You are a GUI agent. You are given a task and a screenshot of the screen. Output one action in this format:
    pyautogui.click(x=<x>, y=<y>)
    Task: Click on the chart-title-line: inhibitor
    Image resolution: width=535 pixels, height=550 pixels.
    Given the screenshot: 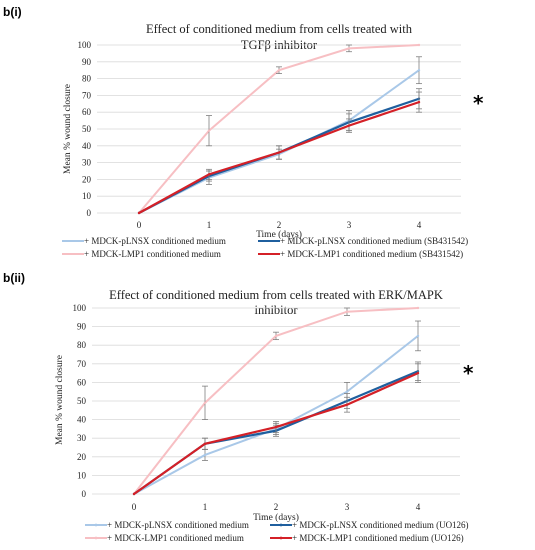 What is the action you would take?
    pyautogui.click(x=276, y=310)
    